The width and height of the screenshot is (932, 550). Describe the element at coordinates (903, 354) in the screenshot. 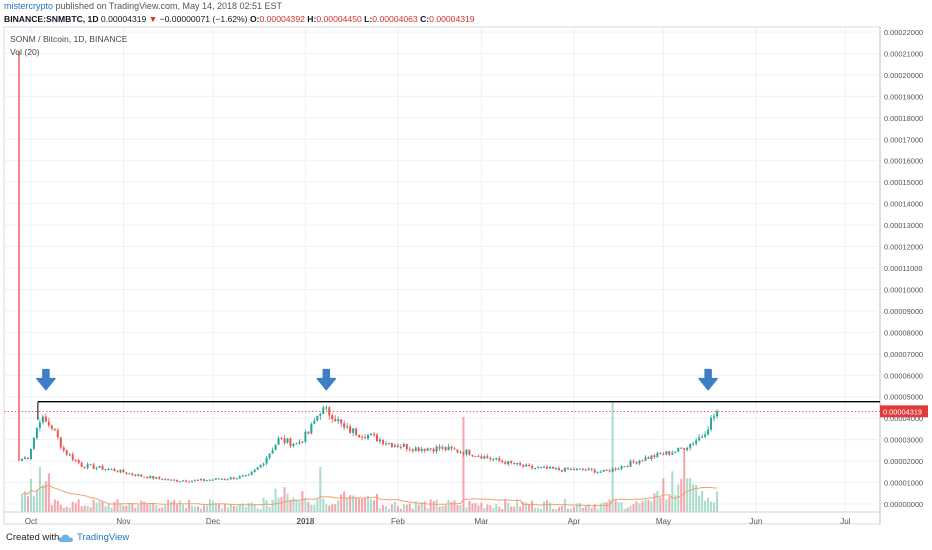

I see `y-tick-label: 0.00007000` at that location.